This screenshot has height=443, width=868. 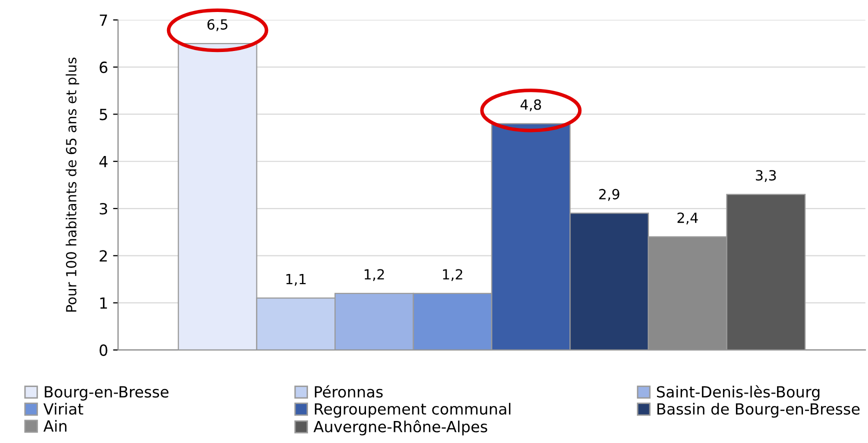 I want to click on data-label: 2,4, so click(x=688, y=218).